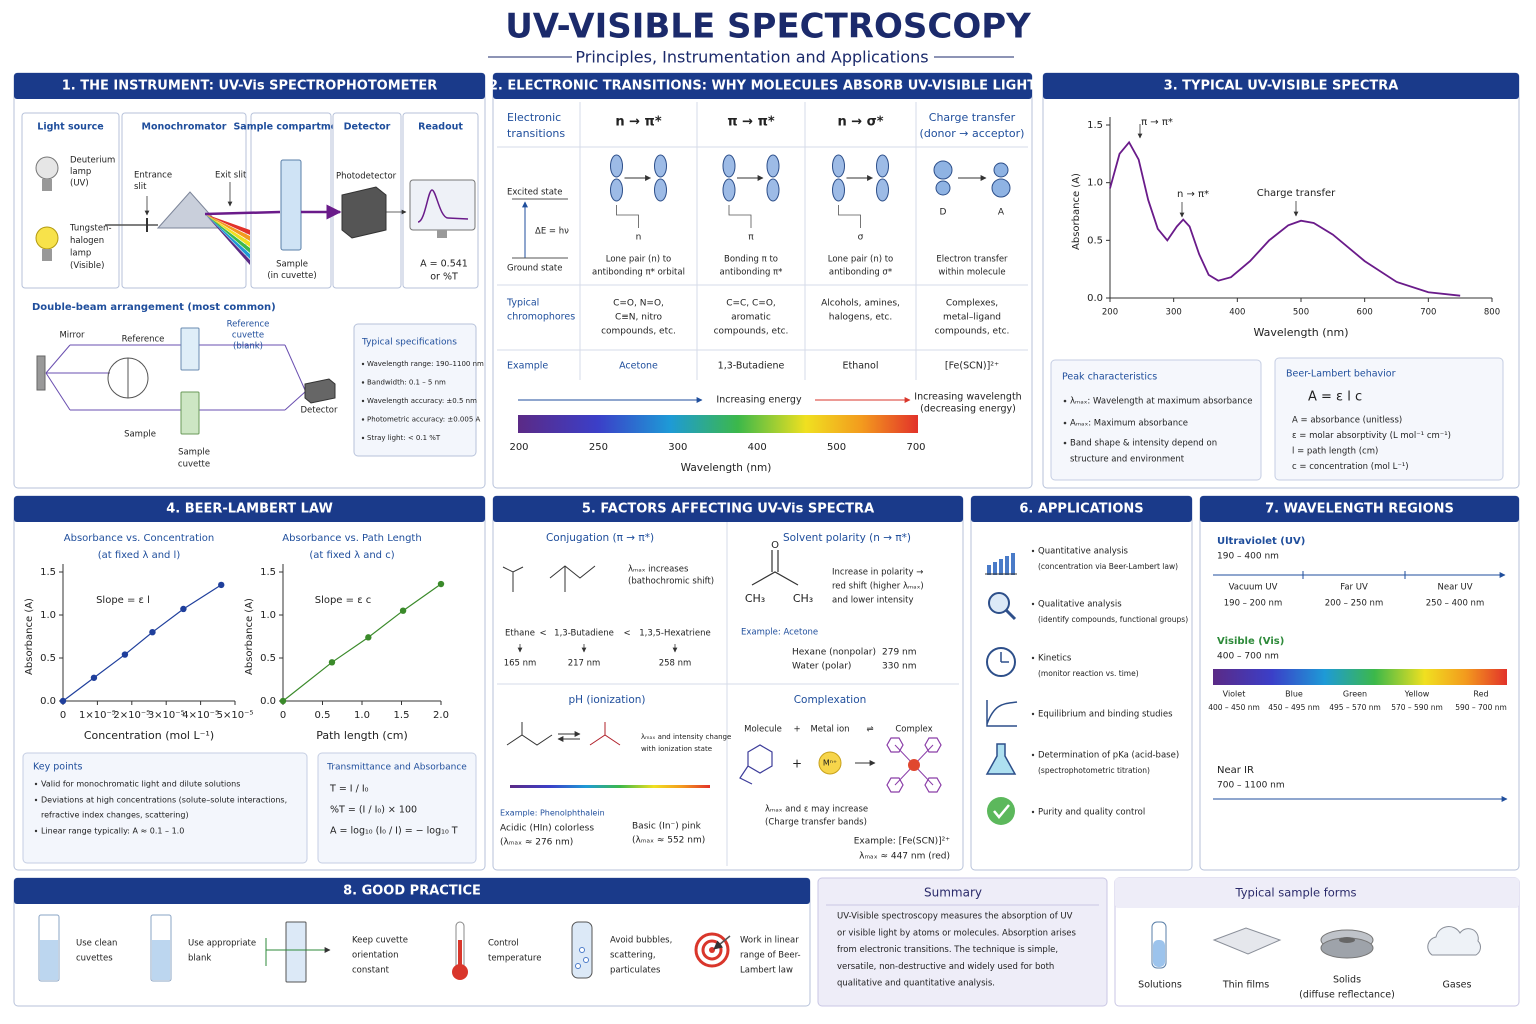 The width and height of the screenshot is (1536, 1024). What do you see at coordinates (97, 715) in the screenshot?
I see `x-tick-label: 1×10⁻⁵` at bounding box center [97, 715].